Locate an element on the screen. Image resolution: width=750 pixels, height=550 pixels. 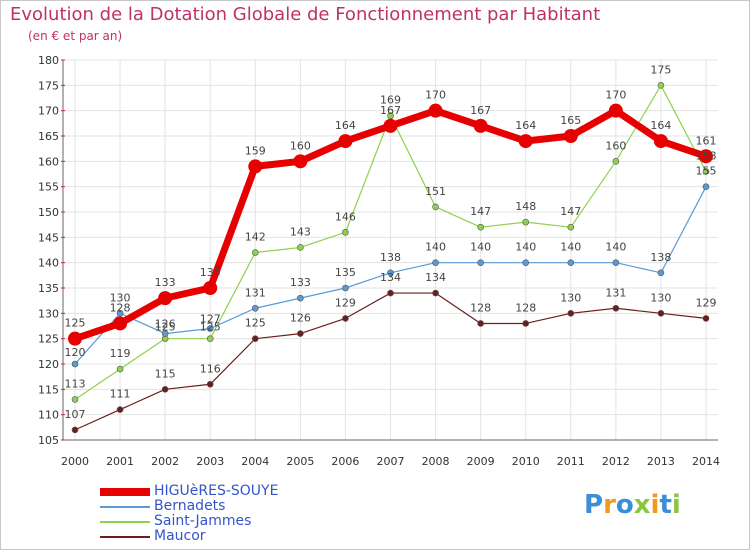
data-label: 107 is located at coordinates (75, 414).